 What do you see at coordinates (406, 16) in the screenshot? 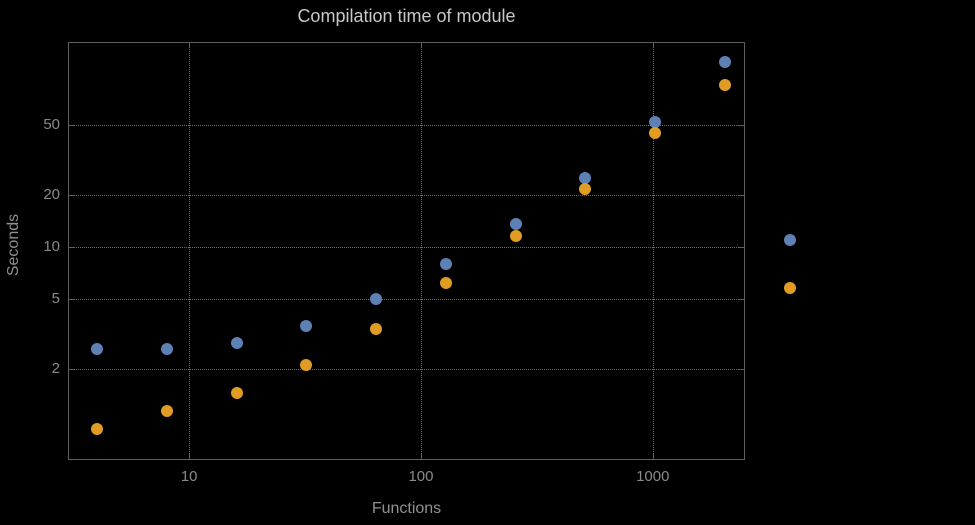
I see `chart-title: Compilation time of module` at bounding box center [406, 16].